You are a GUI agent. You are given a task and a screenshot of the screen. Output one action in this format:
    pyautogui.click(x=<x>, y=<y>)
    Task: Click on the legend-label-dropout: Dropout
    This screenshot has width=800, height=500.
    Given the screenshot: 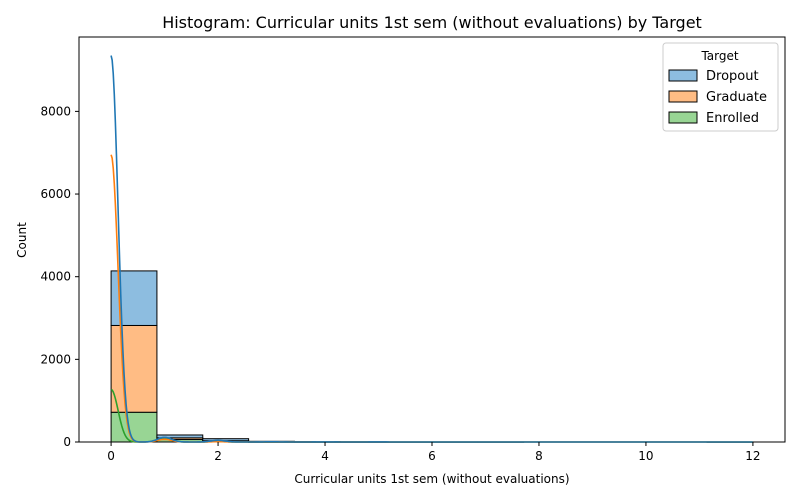 What is the action you would take?
    pyautogui.click(x=732, y=76)
    